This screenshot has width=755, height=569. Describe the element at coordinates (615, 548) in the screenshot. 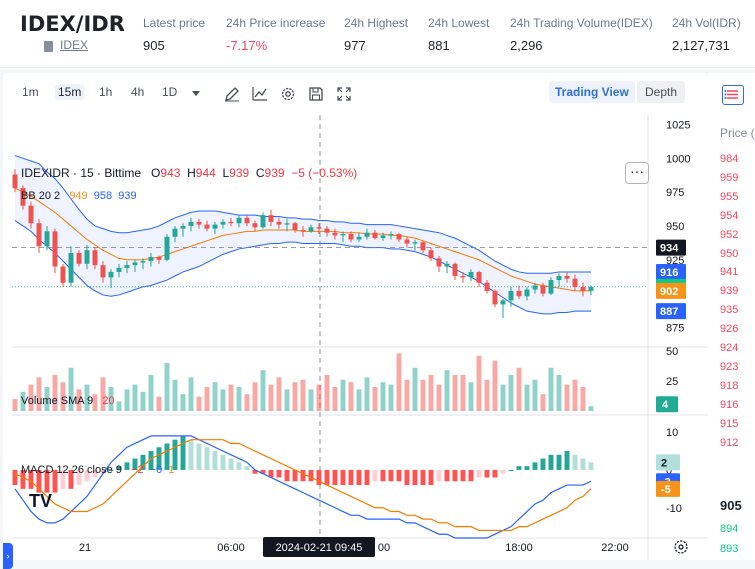

I see `time-tick: 22:00` at that location.